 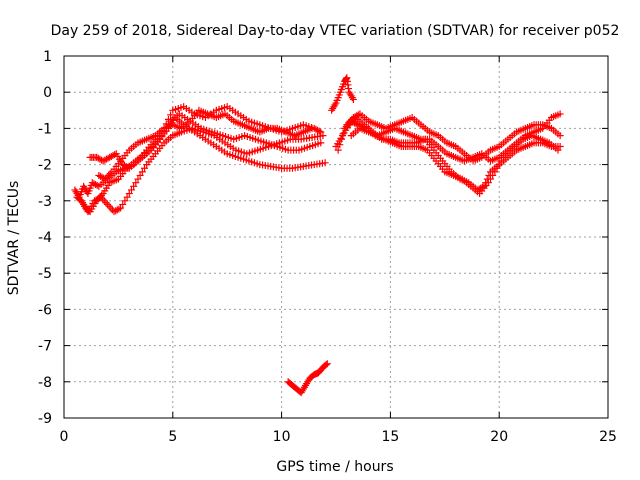 What do you see at coordinates (455, 137) in the screenshot?
I see `series-track-I` at bounding box center [455, 137].